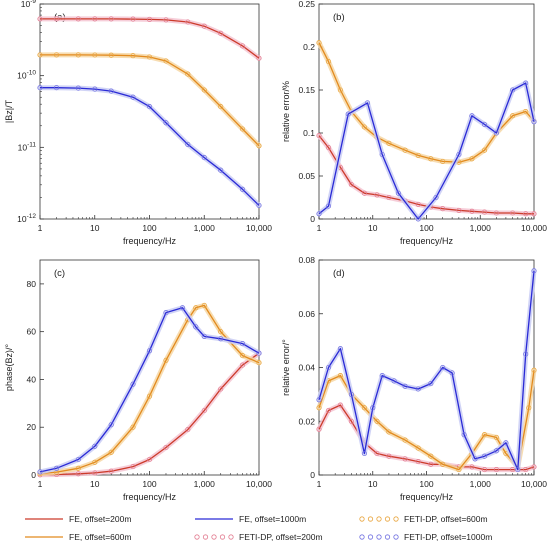 This screenshot has width=550, height=551. I want to click on x-tick-label: 100, so click(149, 484).